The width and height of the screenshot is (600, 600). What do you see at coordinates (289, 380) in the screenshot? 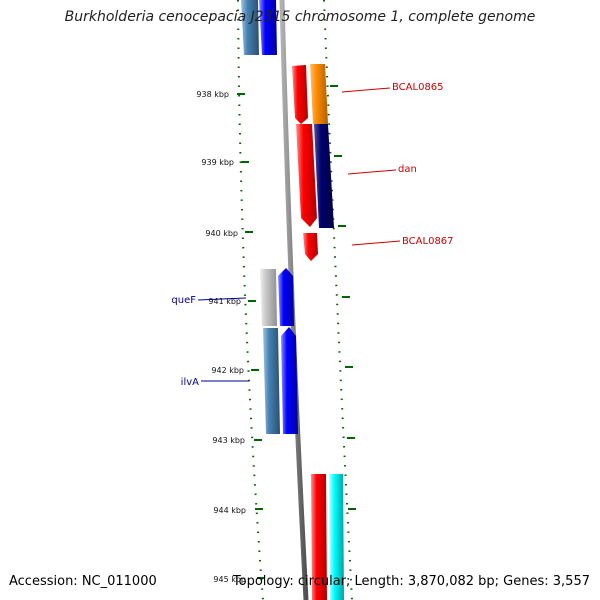
I see `gene-blue-ilva` at bounding box center [289, 380].